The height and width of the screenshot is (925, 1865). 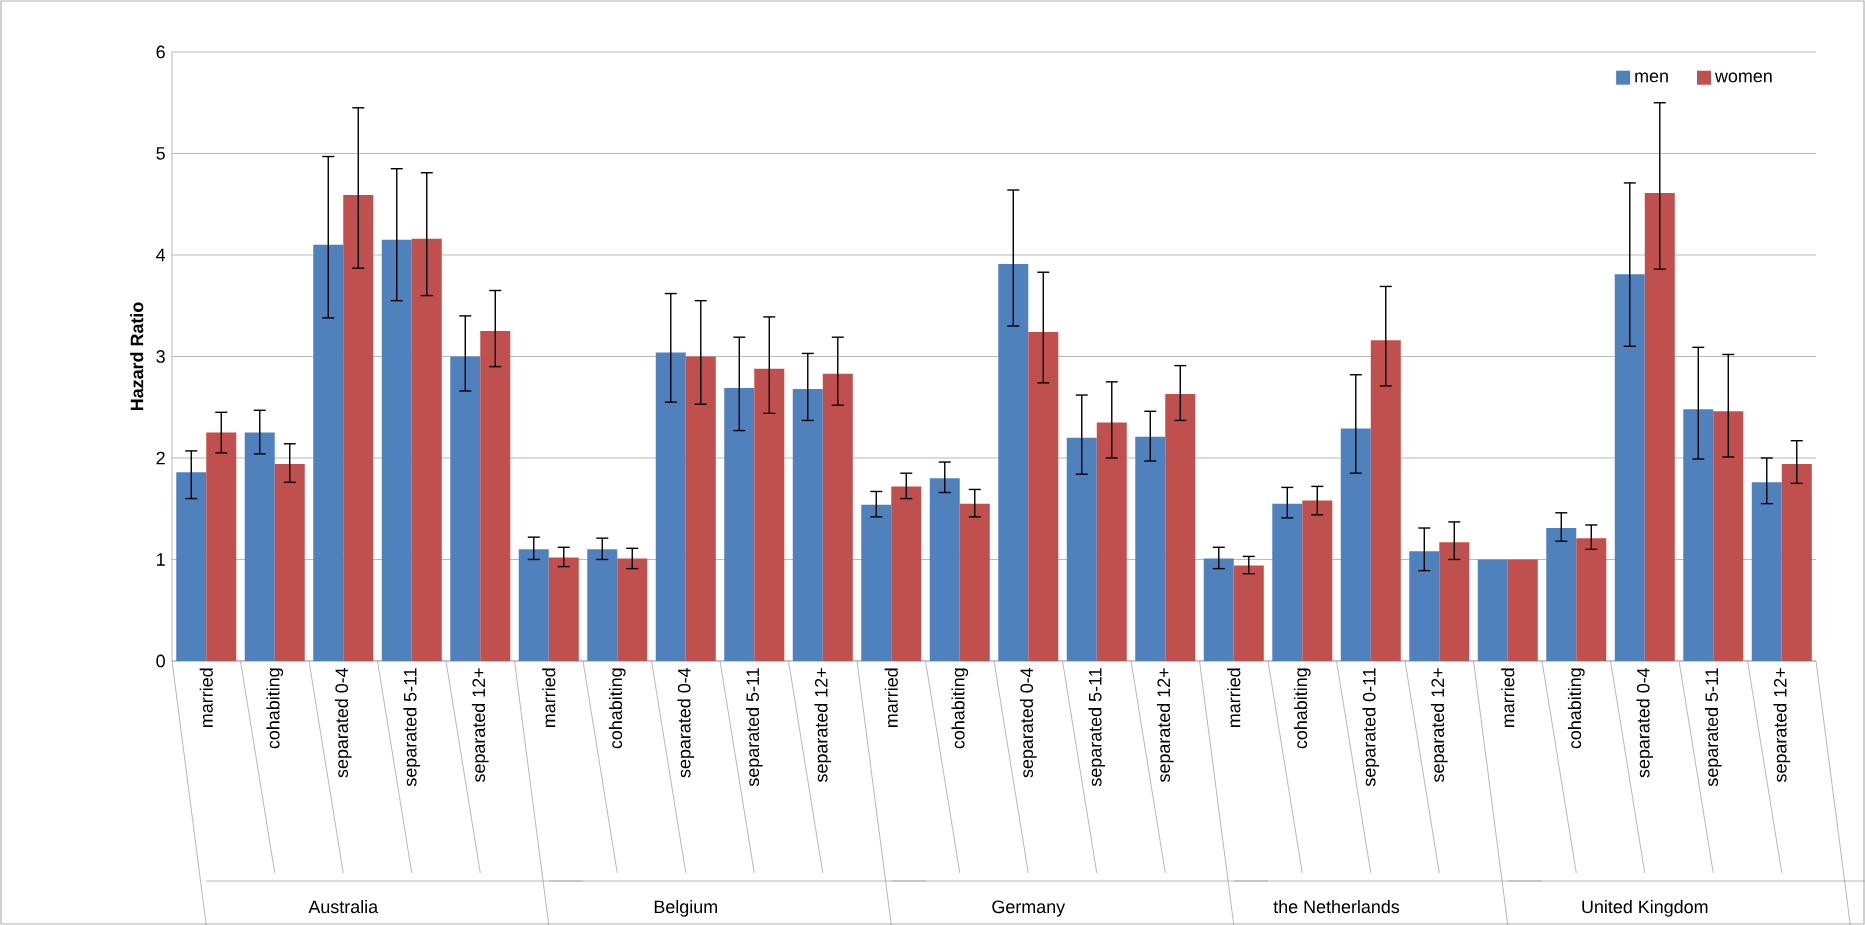 I want to click on y-tick-label: 2, so click(x=160, y=458).